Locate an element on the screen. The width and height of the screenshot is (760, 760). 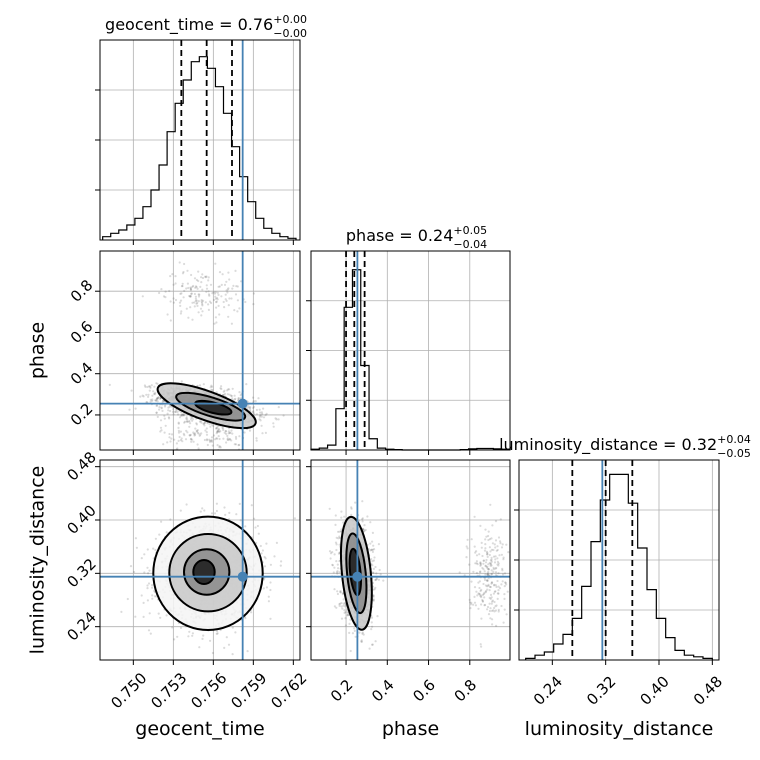
title-lower-error: −0.00 is located at coordinates (290, 33).